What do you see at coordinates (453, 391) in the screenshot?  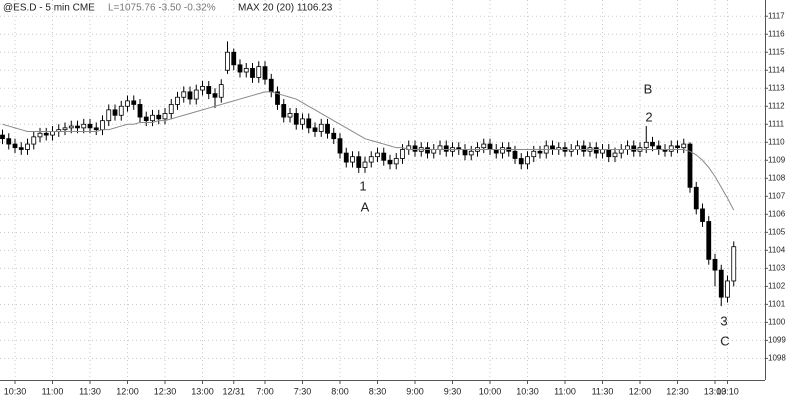 I see `x-tick-label: 9:30` at bounding box center [453, 391].